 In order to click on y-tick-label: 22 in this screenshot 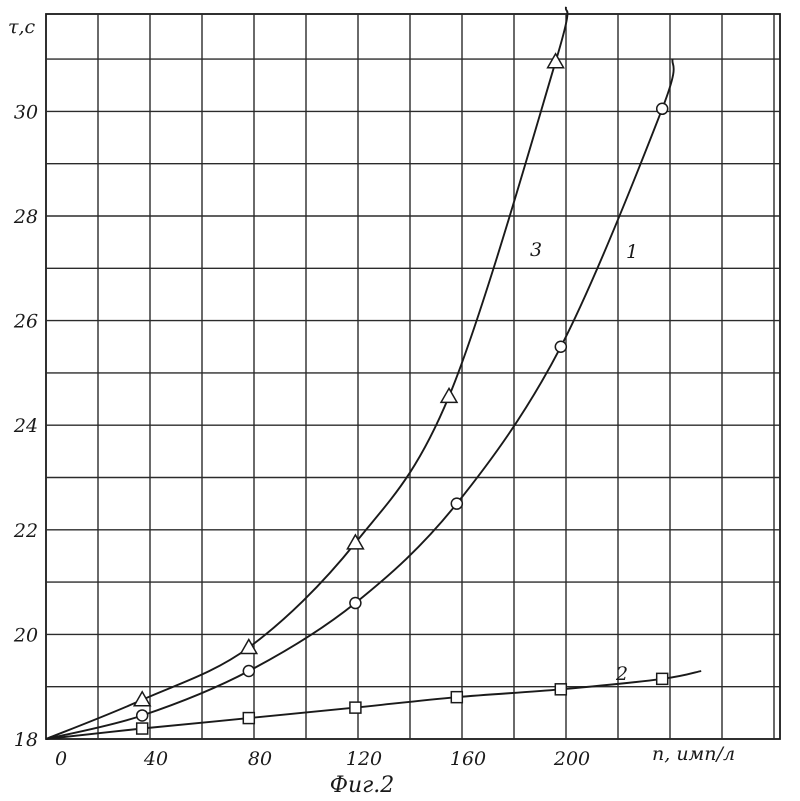, I will do `click(25, 531)`.